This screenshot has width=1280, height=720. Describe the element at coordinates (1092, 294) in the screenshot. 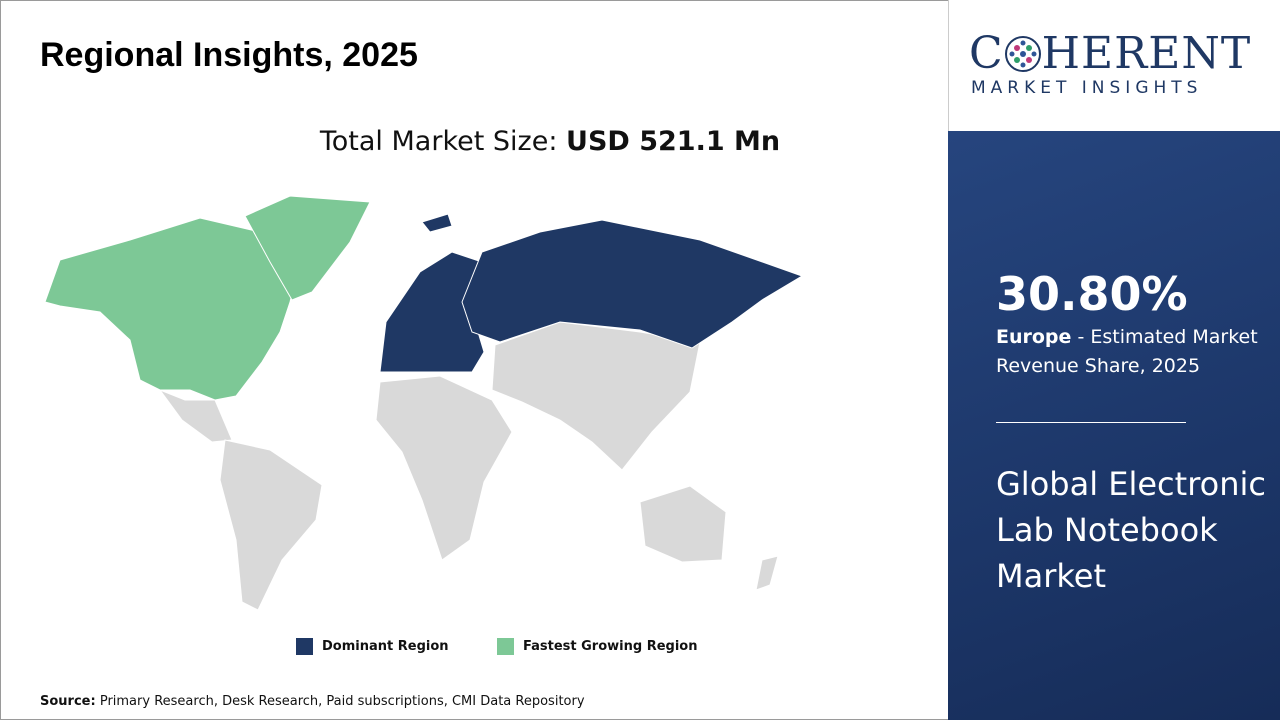

I see `share-value: 30.80%` at that location.